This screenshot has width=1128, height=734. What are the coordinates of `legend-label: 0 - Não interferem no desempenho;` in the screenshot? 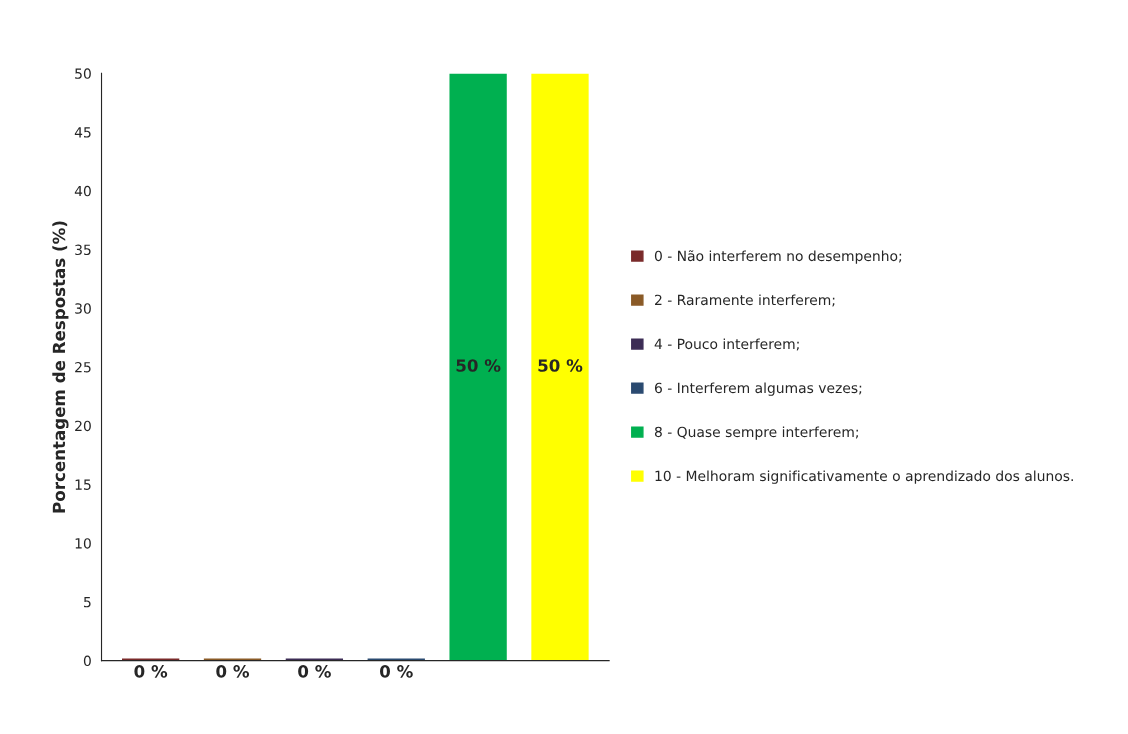 It's located at (778, 257).